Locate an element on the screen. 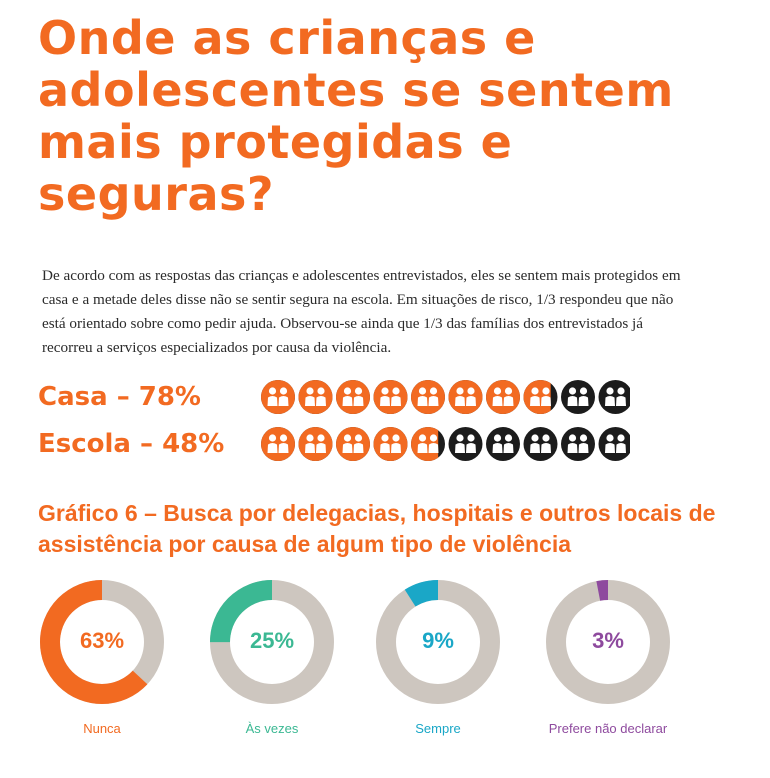 This screenshot has height=778, width=770. donut-segment--s-vezes is located at coordinates (272, 642).